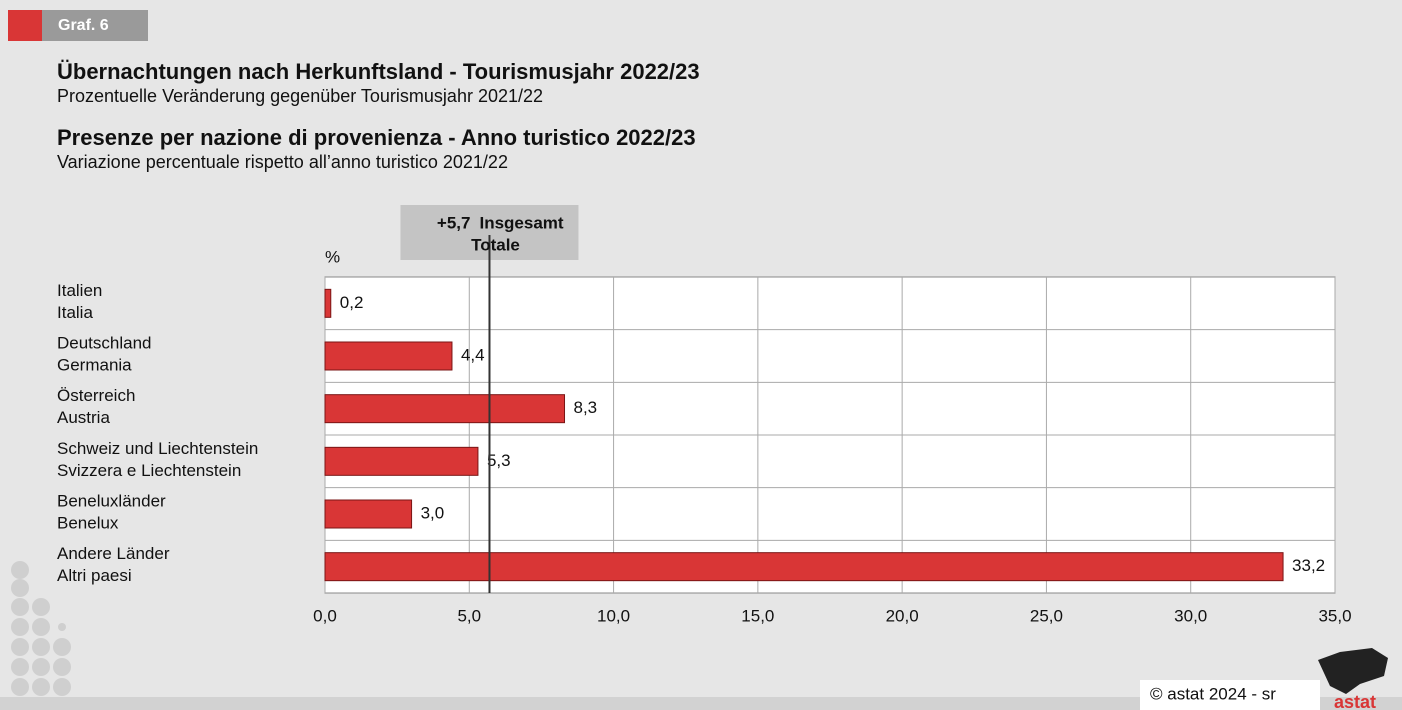  I want to click on y-tick-label: Schweiz und Liechtenstein, so click(157, 448).